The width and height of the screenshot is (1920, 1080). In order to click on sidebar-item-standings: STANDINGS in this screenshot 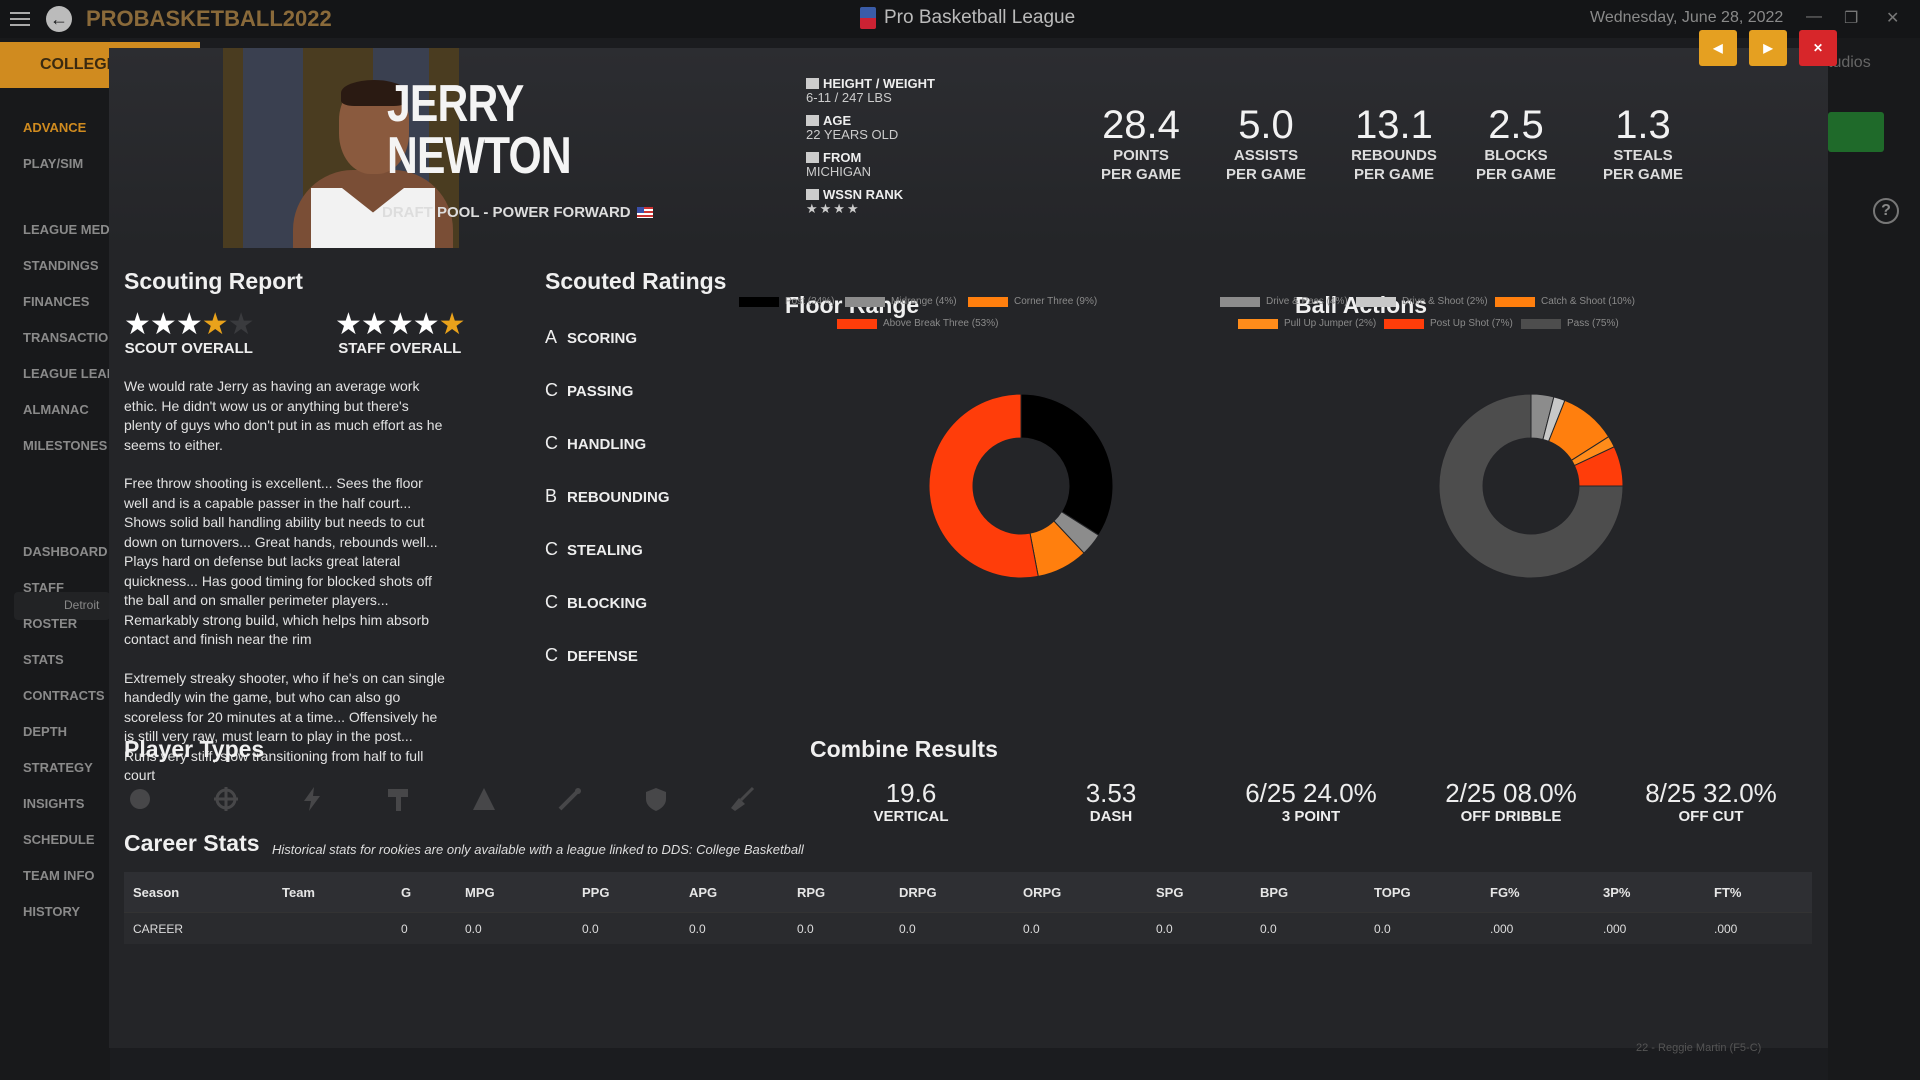, I will do `click(61, 265)`.